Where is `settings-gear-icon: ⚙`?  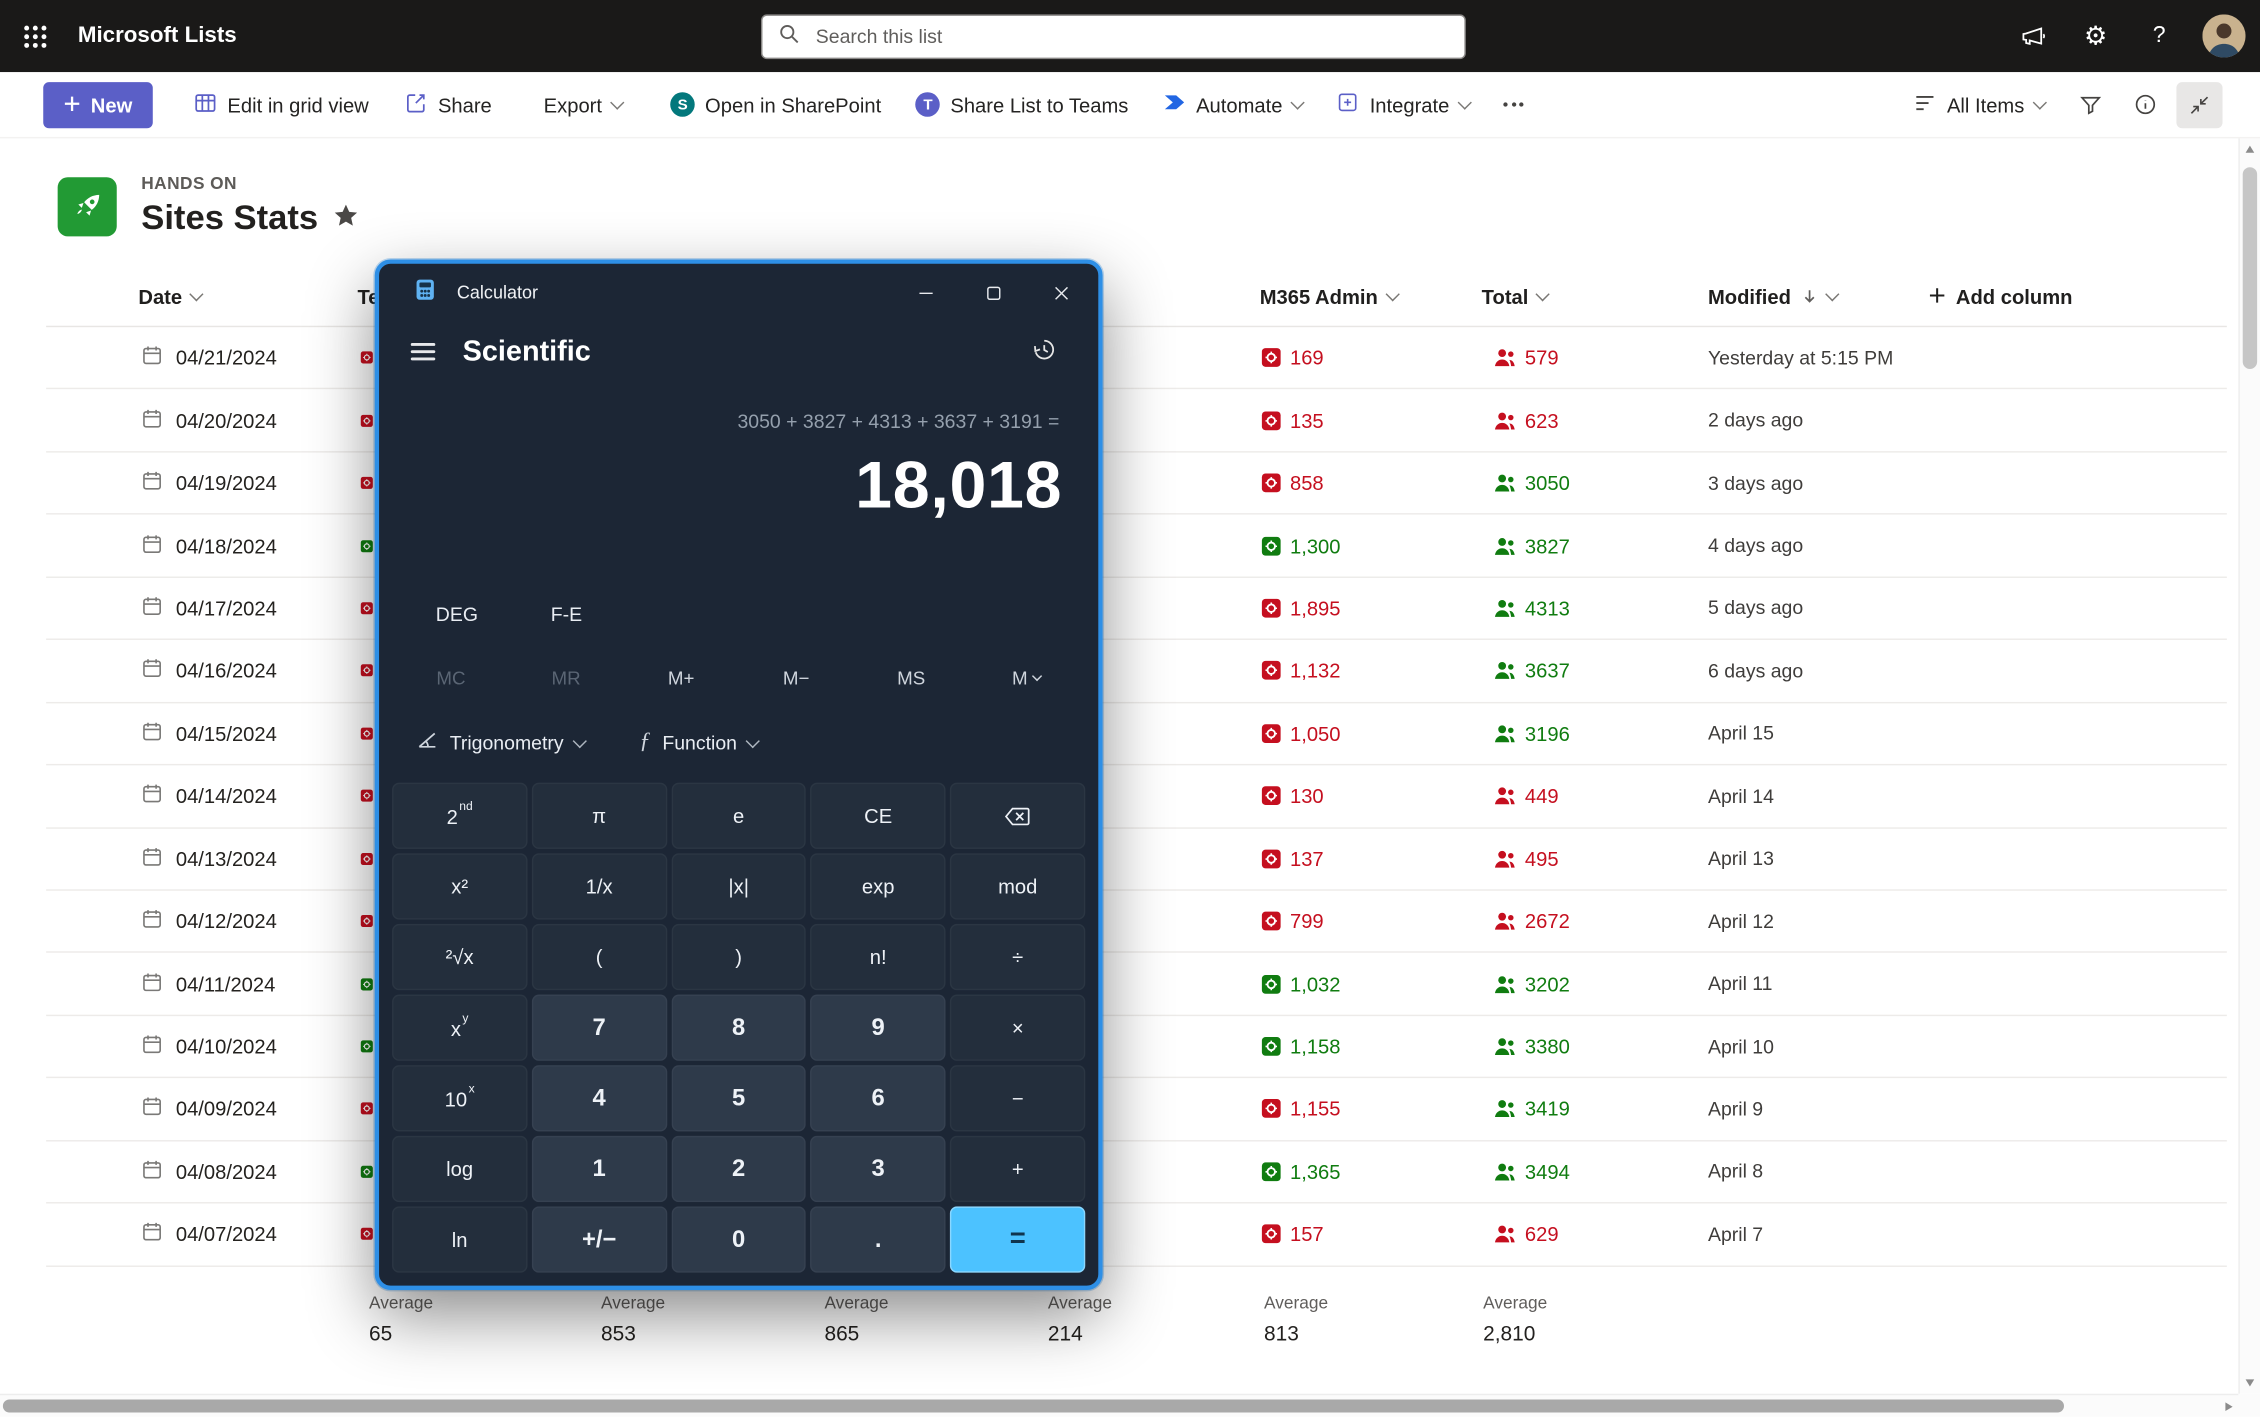
settings-gear-icon: ⚙ is located at coordinates (2096, 36).